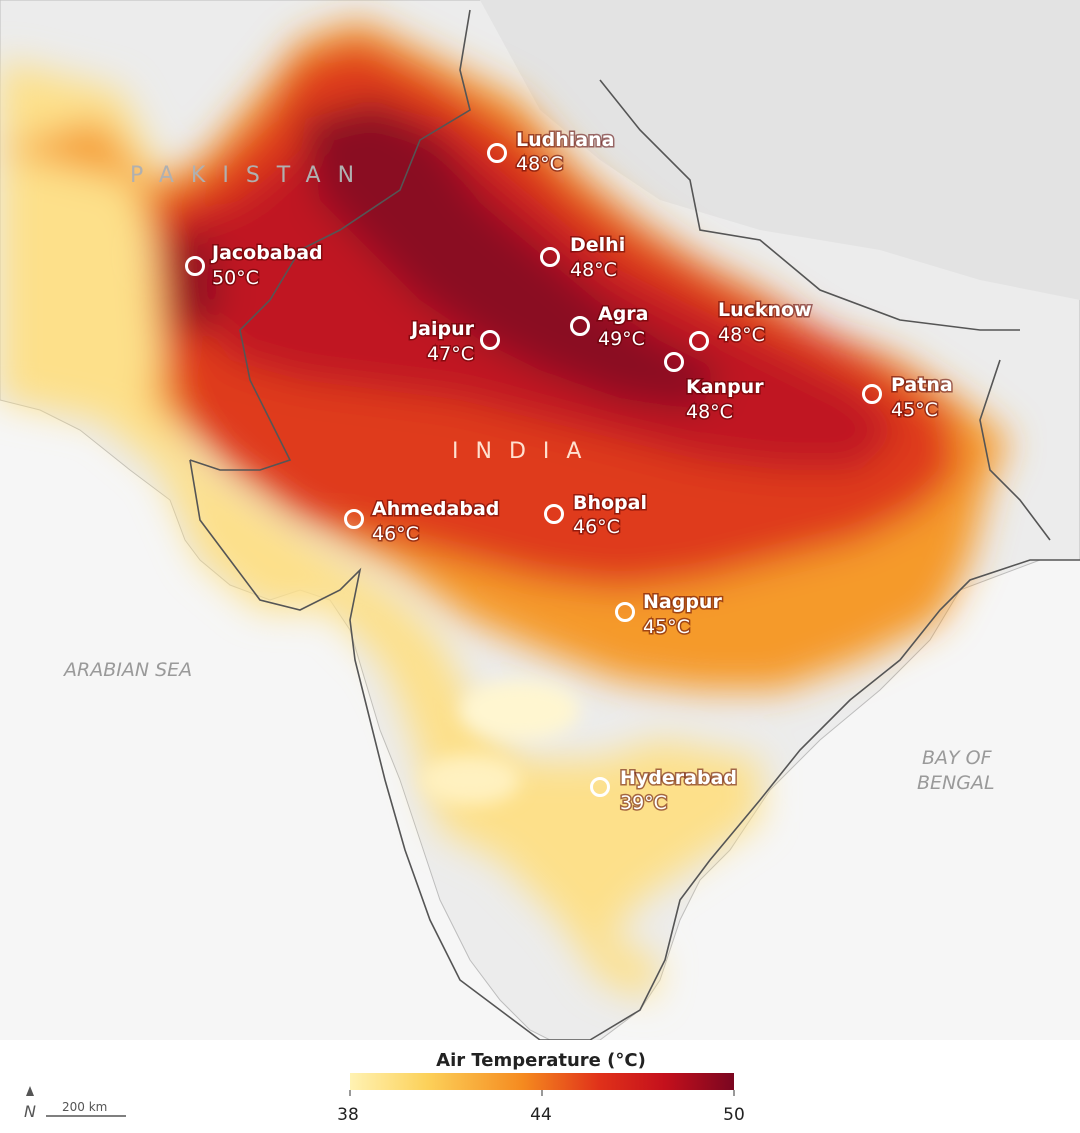 Image resolution: width=1080 pixels, height=1133 pixels. Describe the element at coordinates (84, 1107) in the screenshot. I see `scale-label: 200 km` at that location.